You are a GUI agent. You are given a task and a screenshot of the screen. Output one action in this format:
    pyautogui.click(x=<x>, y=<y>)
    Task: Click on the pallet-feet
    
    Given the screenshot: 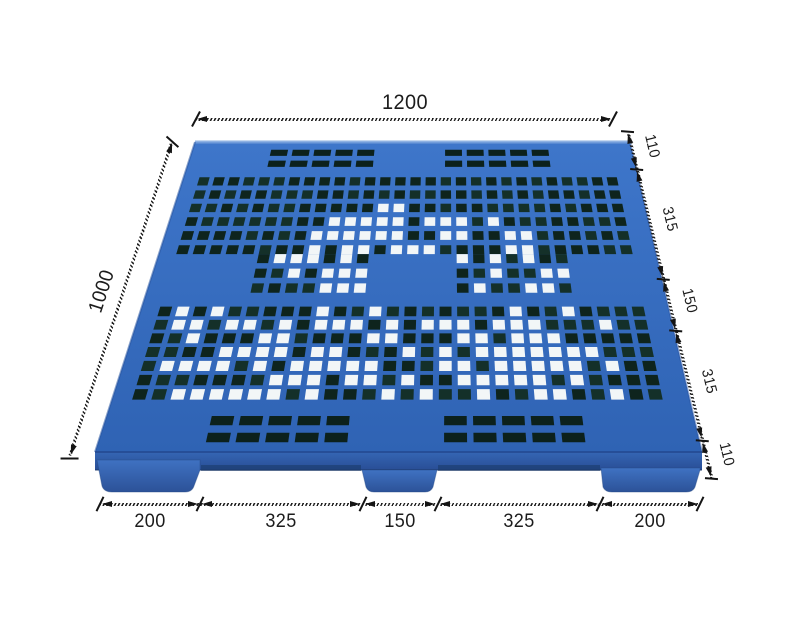 What is the action you would take?
    pyautogui.click(x=398, y=476)
    